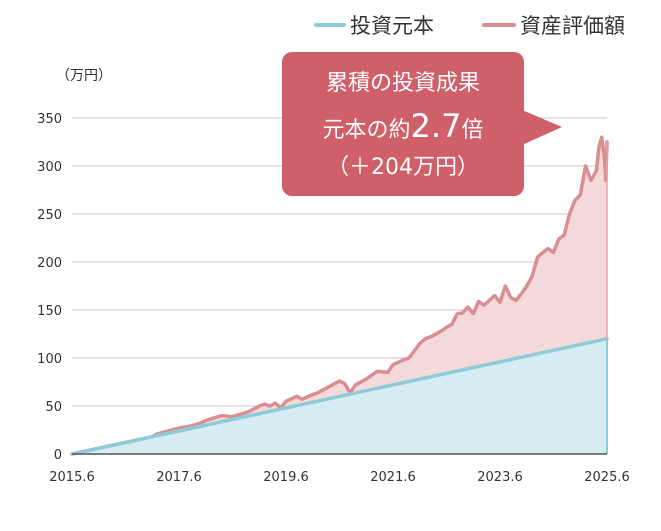 The image size is (661, 531). I want to click on callout-box, so click(403, 124).